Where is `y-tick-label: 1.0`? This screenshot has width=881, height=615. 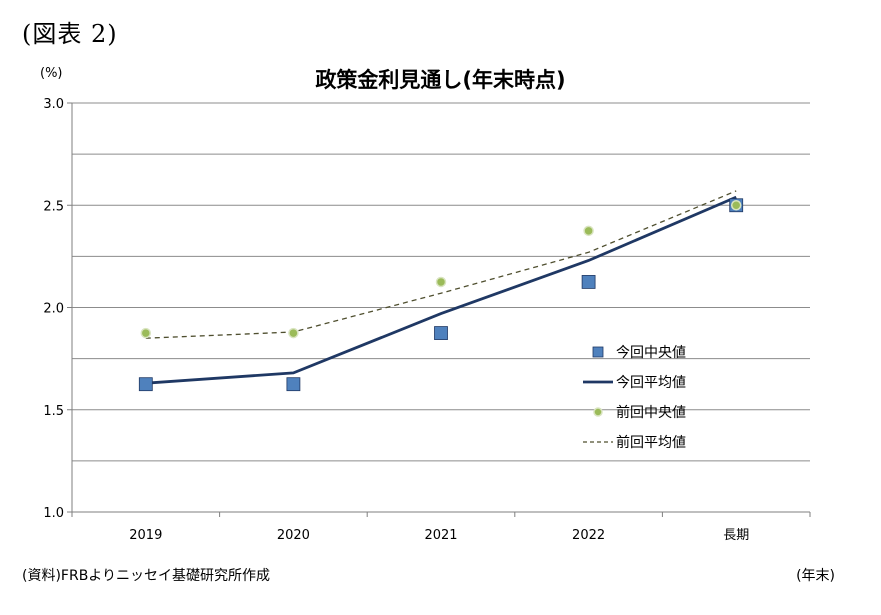
y-tick-label: 1.0 is located at coordinates (53, 513).